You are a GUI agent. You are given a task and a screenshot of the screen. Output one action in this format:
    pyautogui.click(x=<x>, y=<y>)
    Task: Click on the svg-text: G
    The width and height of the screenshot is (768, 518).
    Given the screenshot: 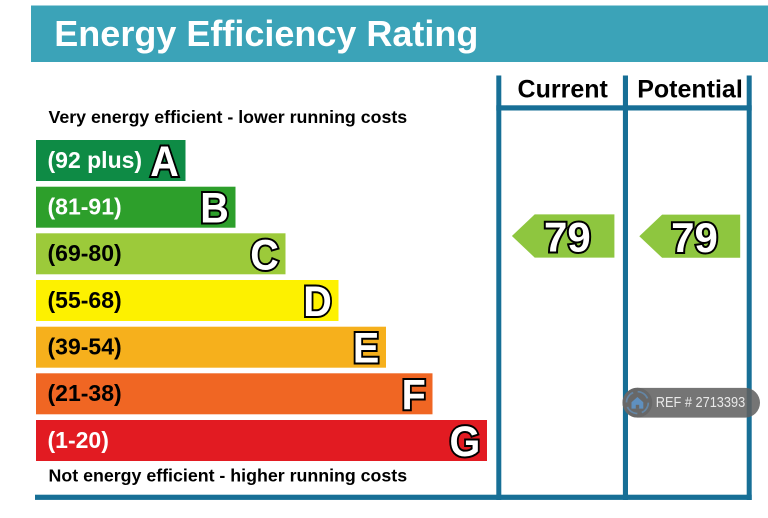 What is the action you would take?
    pyautogui.click(x=465, y=441)
    